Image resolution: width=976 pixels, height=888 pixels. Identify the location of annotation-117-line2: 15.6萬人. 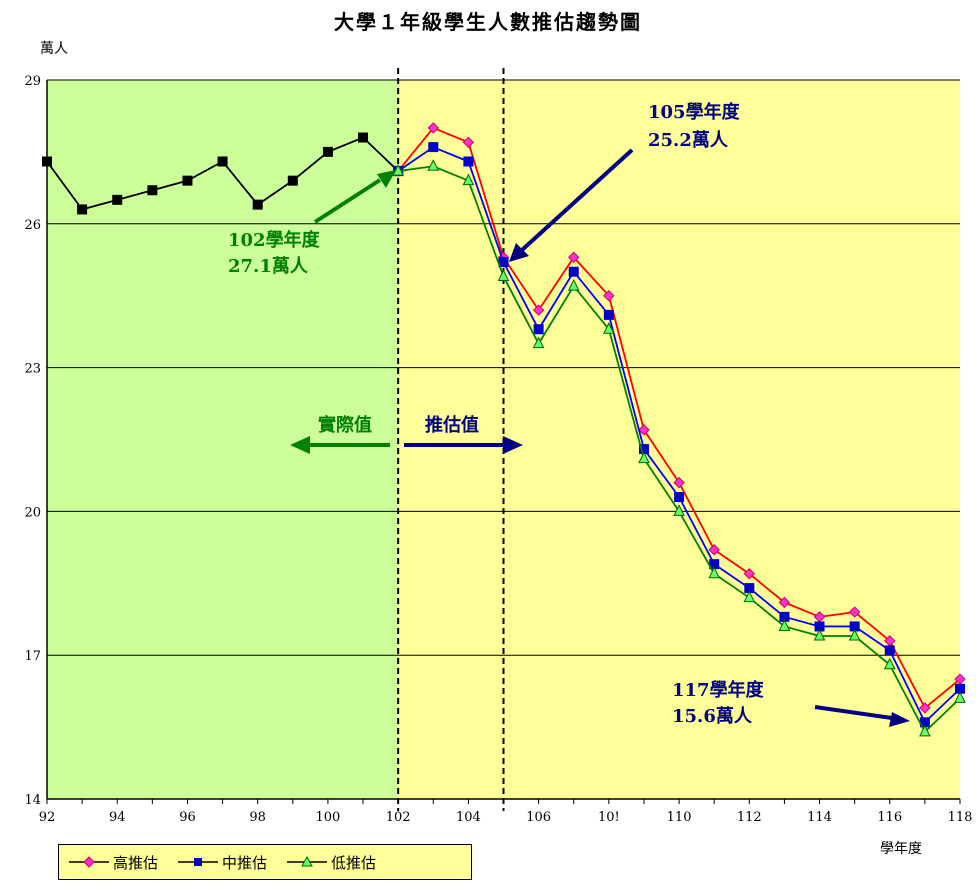
(712, 716).